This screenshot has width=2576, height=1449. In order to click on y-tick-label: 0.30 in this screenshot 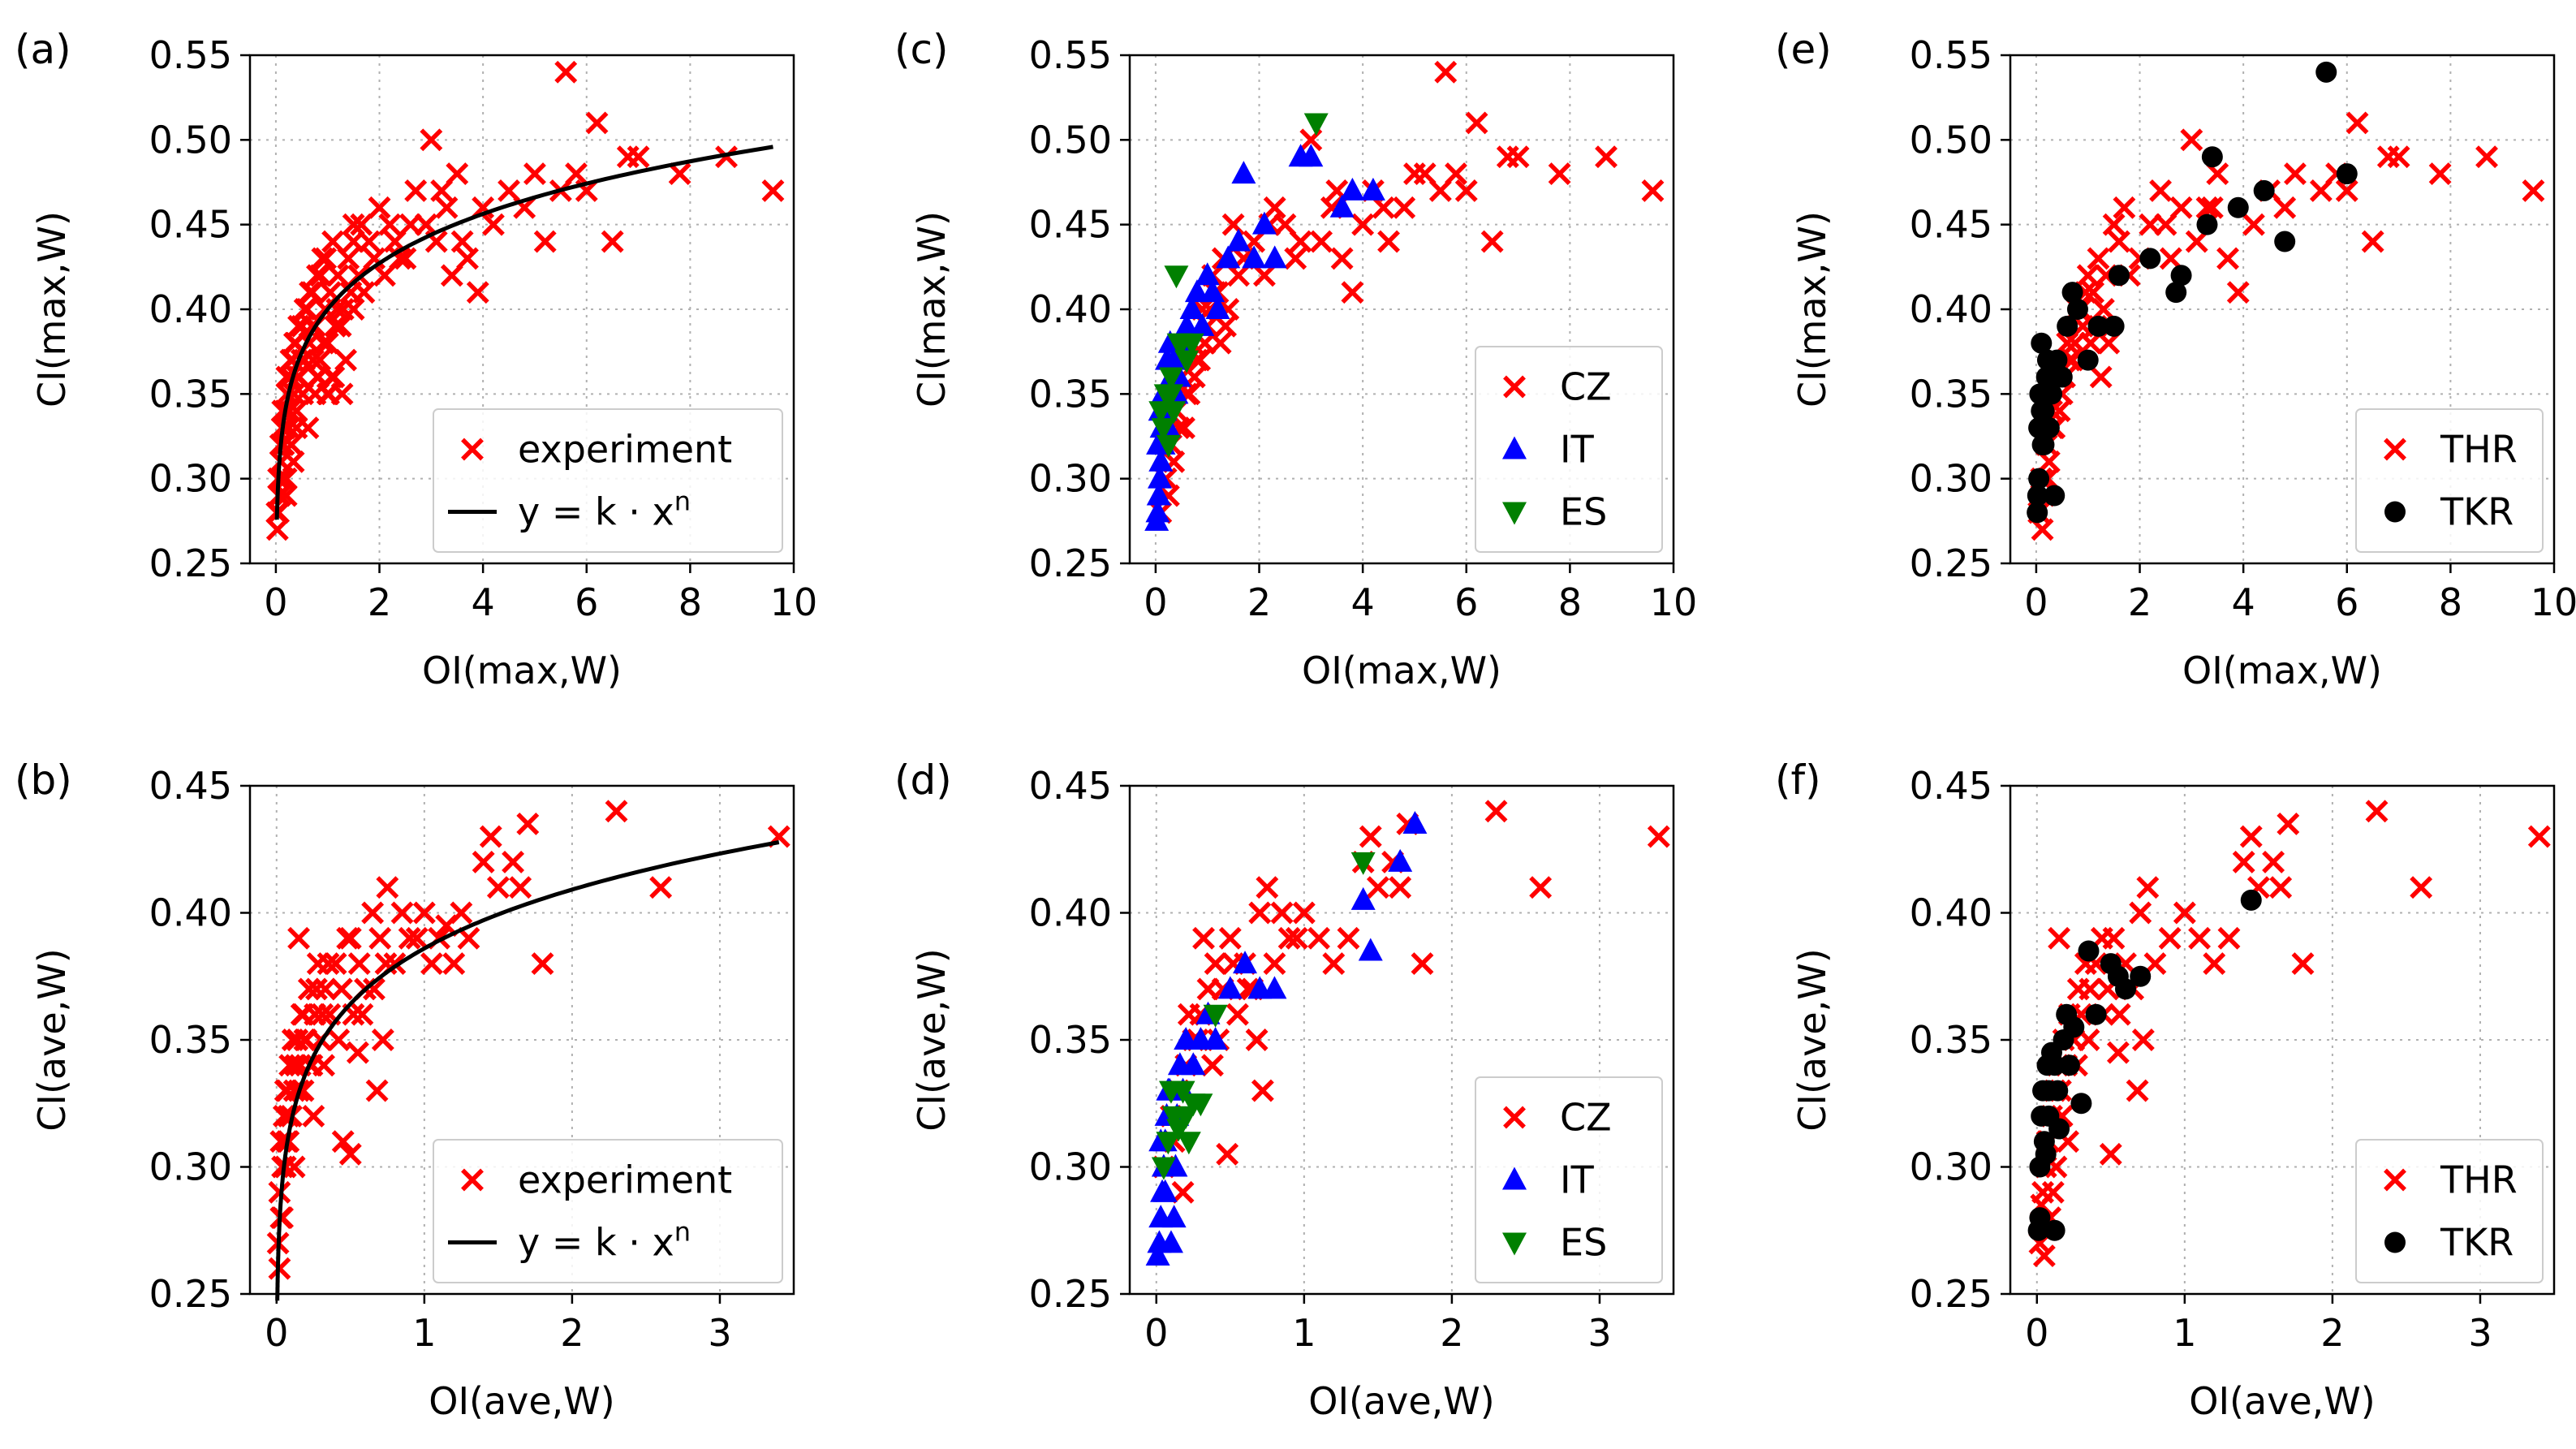, I will do `click(1951, 479)`.